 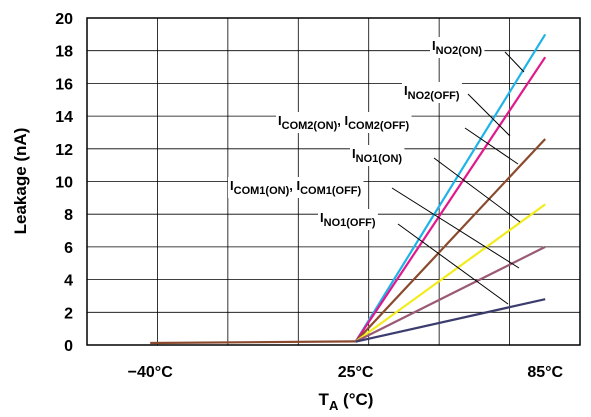 I want to click on series-annotation: INO2(OFF), so click(x=432, y=92).